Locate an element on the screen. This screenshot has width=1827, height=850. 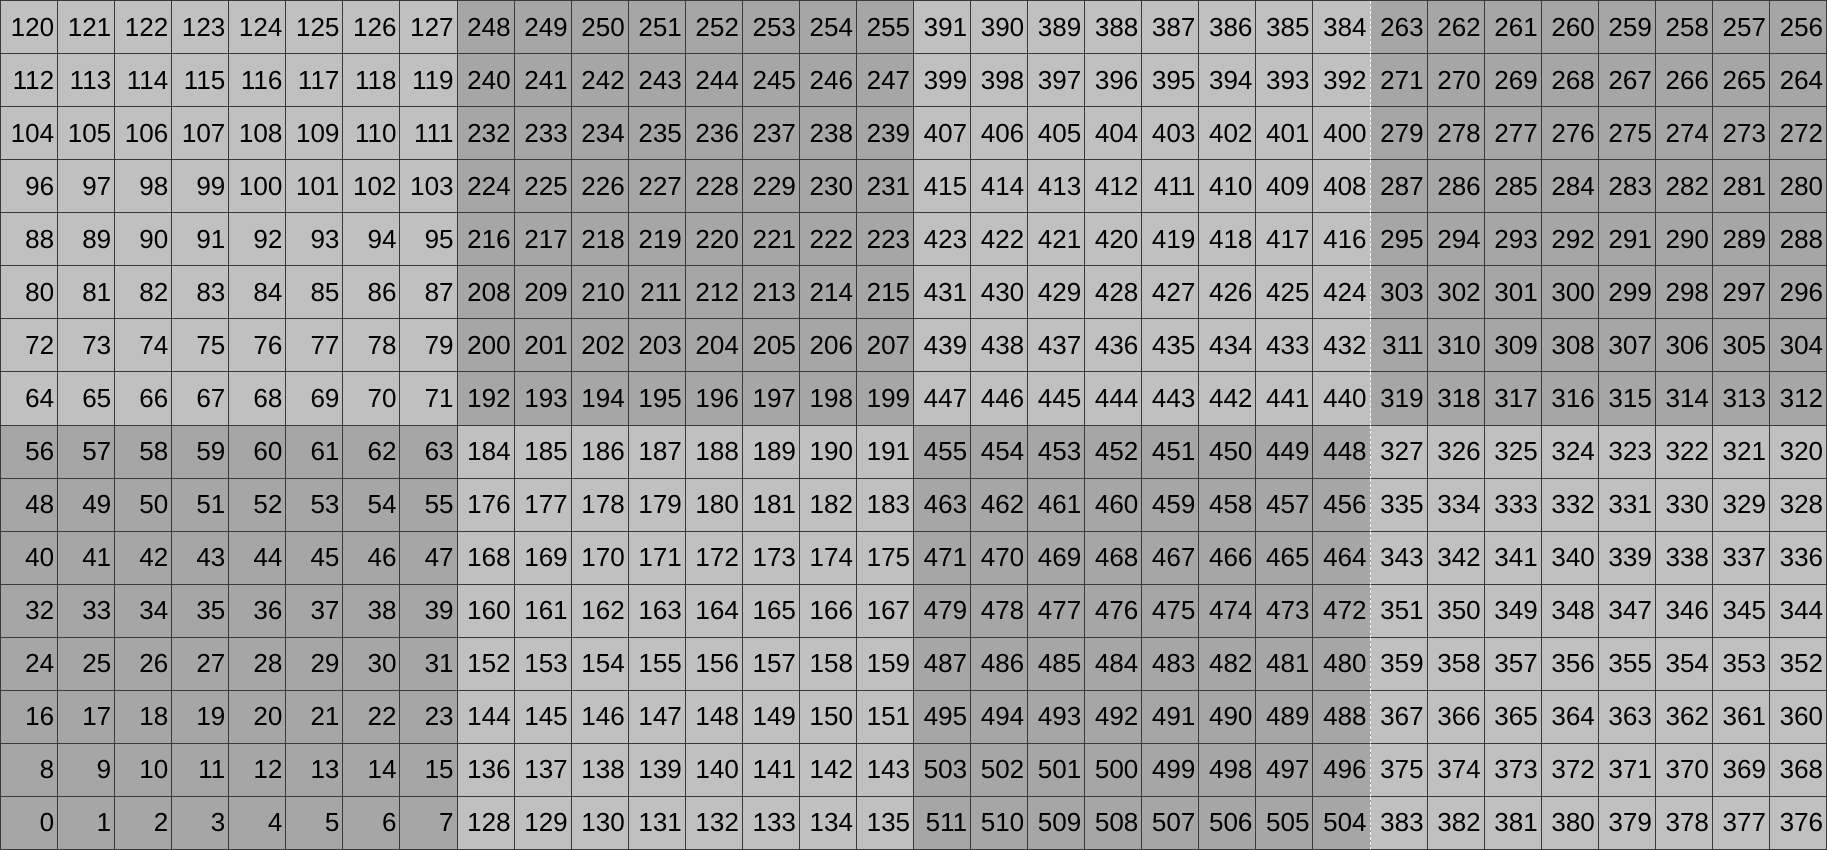
cell: 214 is located at coordinates (828, 293).